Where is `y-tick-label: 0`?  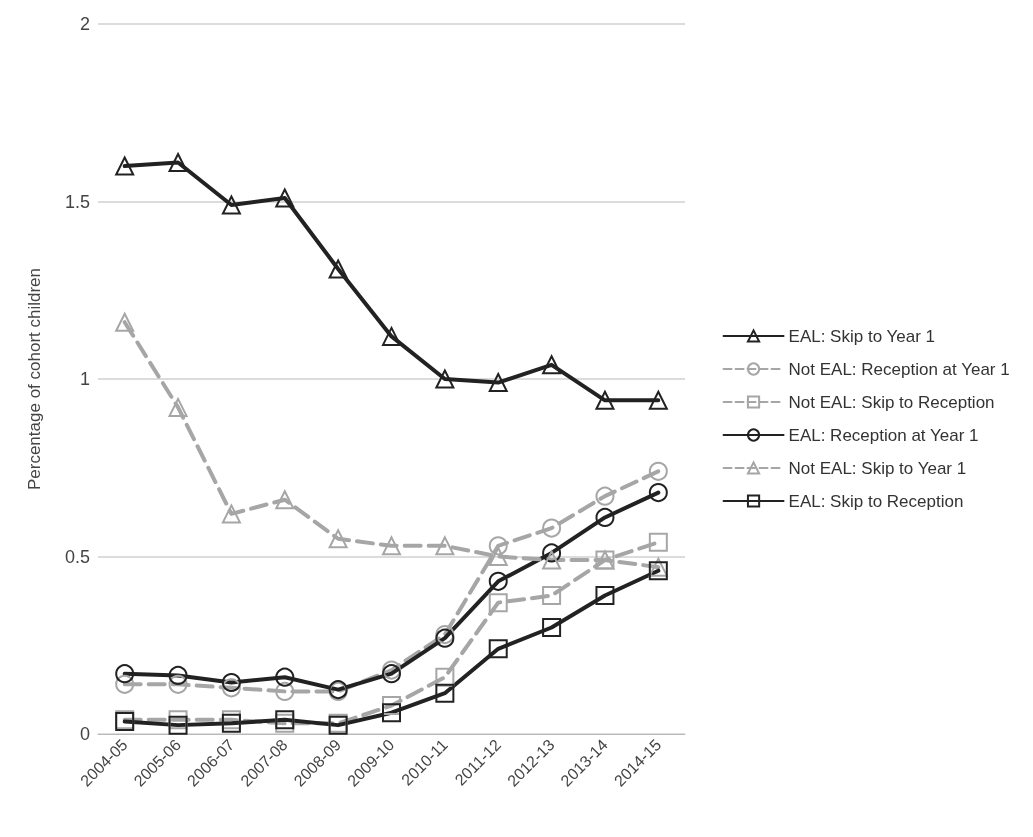
y-tick-label: 0 is located at coordinates (84, 734).